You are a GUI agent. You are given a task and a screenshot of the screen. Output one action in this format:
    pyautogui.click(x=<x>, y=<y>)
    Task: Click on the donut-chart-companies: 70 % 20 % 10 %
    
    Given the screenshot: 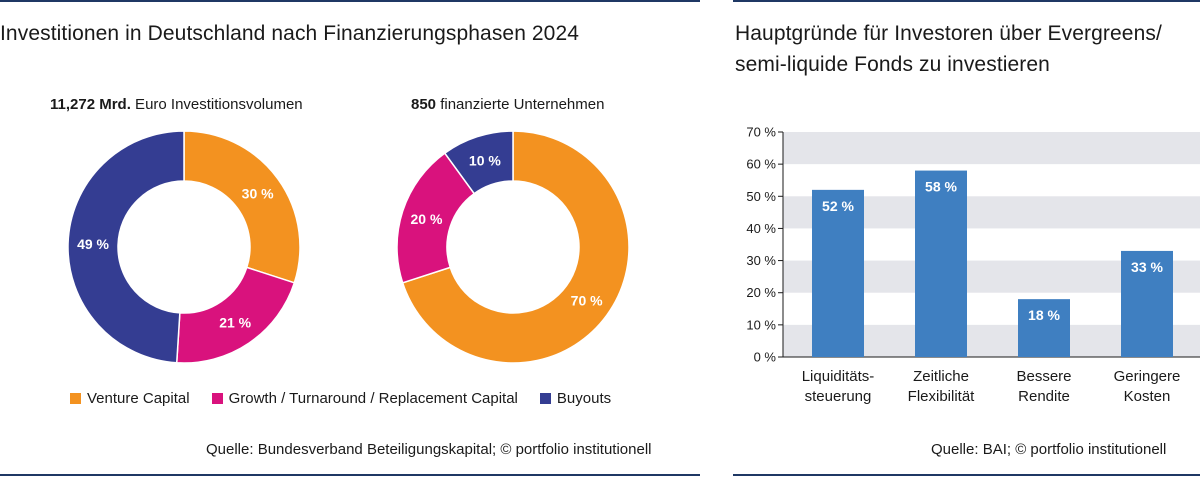 What is the action you would take?
    pyautogui.click(x=513, y=247)
    